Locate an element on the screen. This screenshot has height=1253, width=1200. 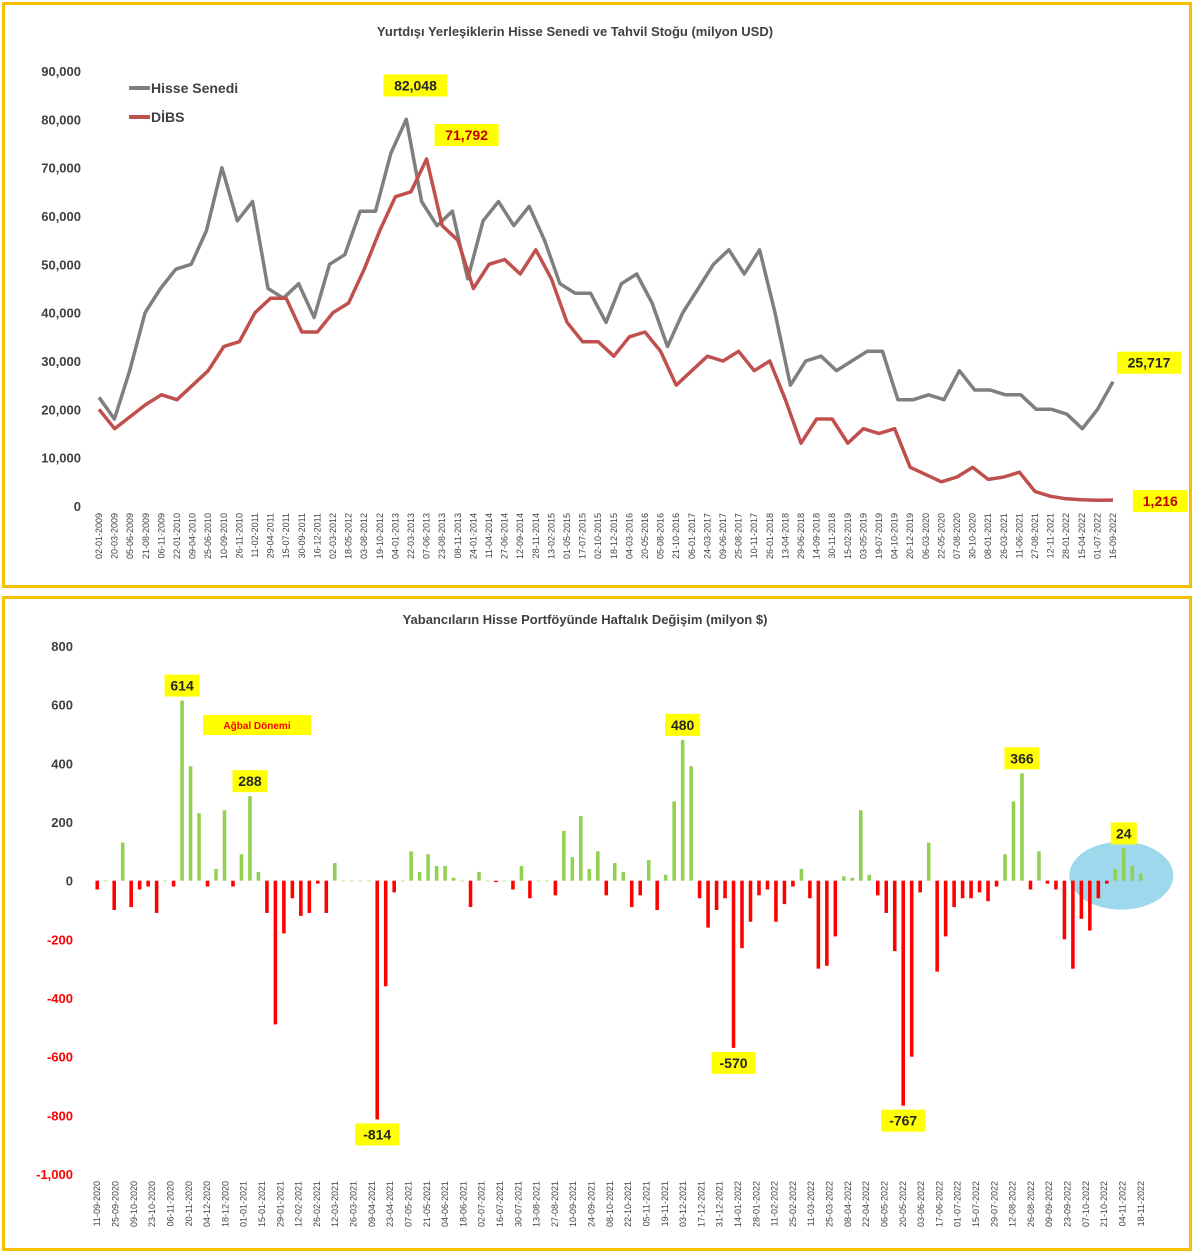
x-tick-label: 21-10-2016 is located at coordinates (676, 536).